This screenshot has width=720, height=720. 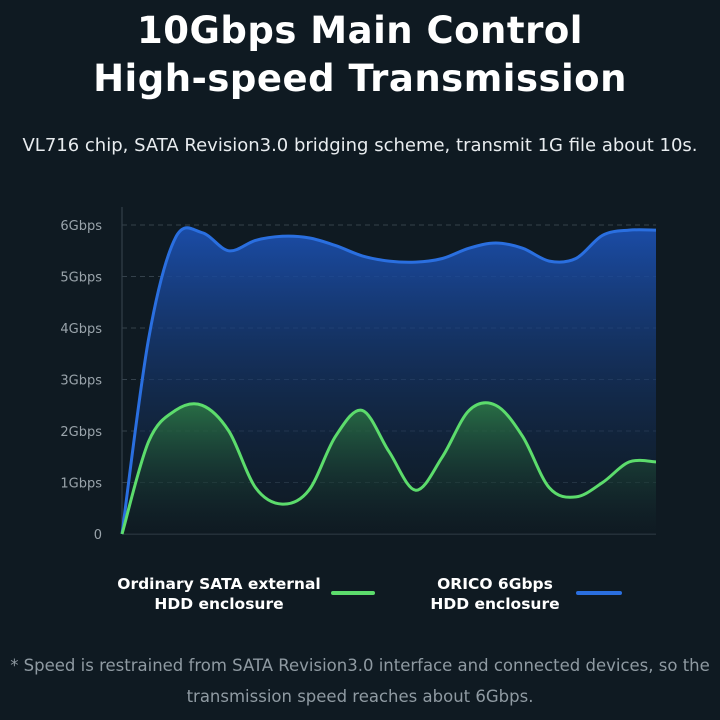 What do you see at coordinates (81, 329) in the screenshot?
I see `y-tick-label: 4Gbps` at bounding box center [81, 329].